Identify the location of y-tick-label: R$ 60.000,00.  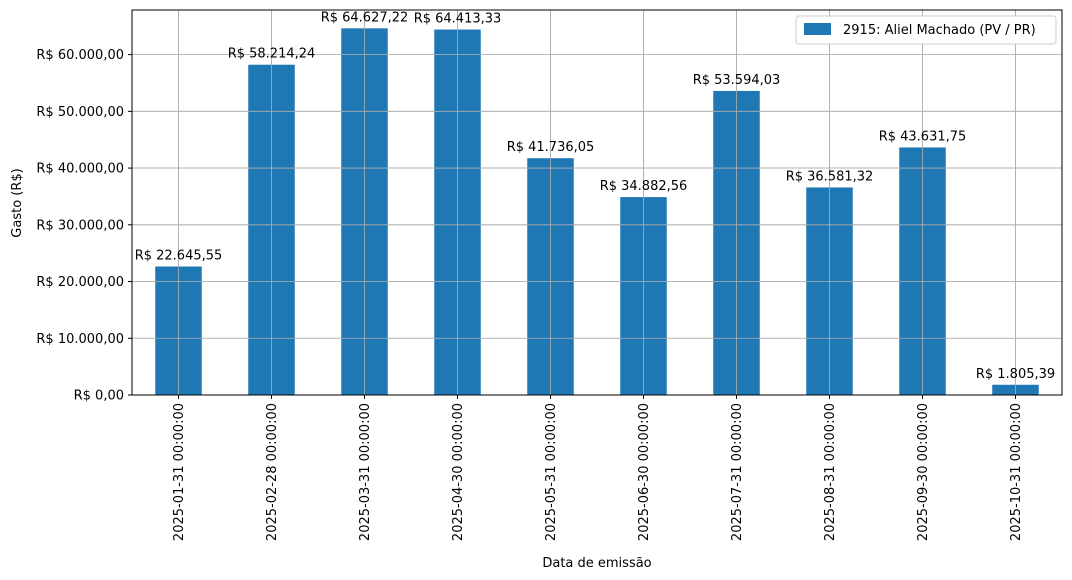
(80, 55).